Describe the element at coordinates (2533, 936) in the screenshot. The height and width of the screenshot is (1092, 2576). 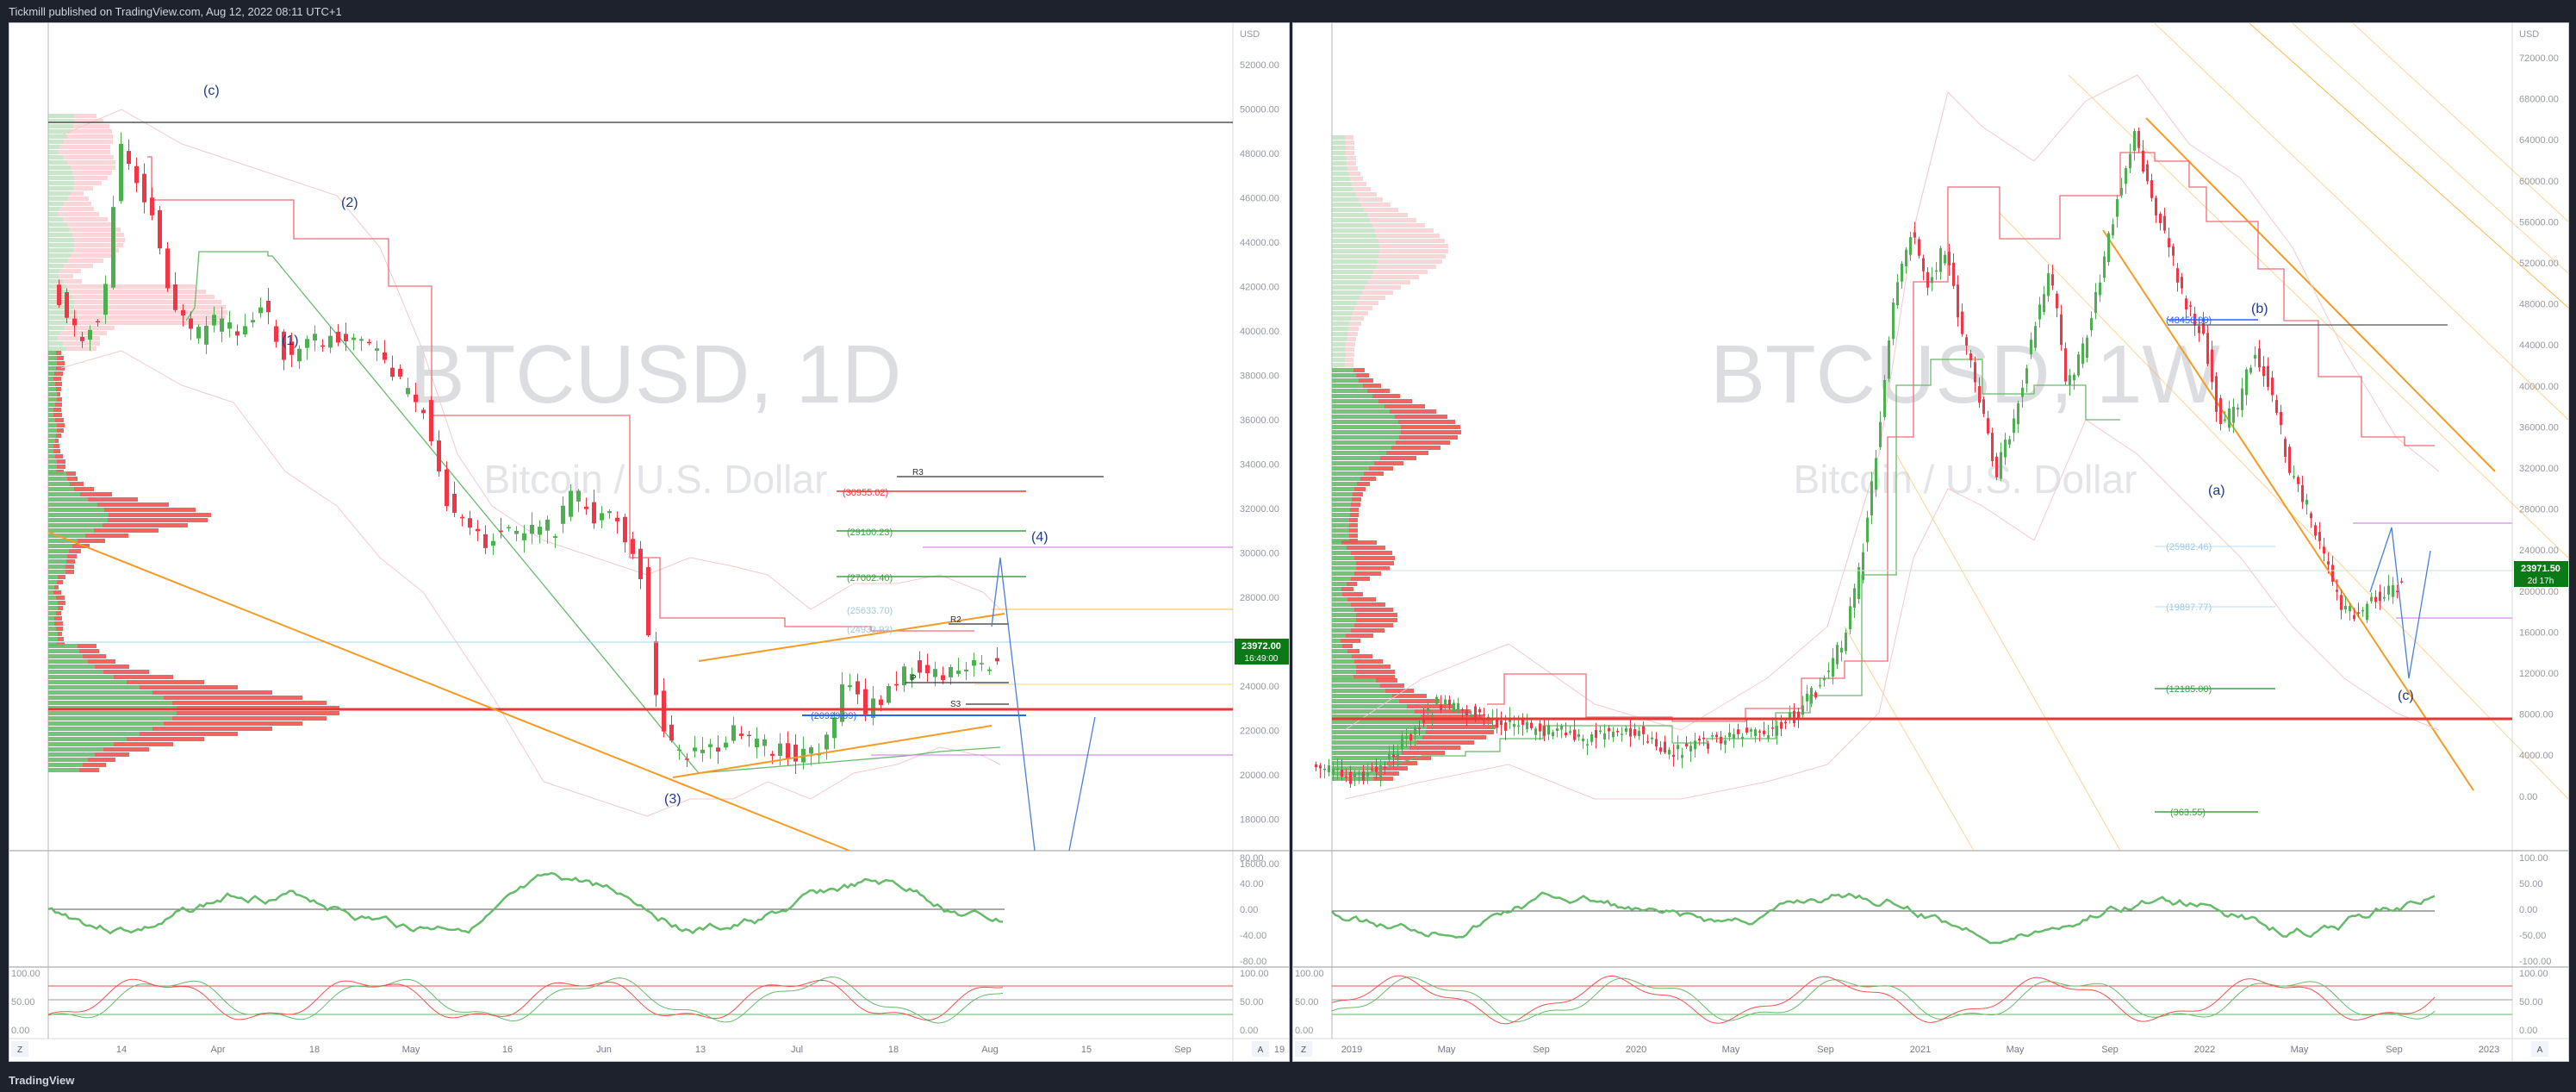
I see `osc1-tick: -50.00` at that location.